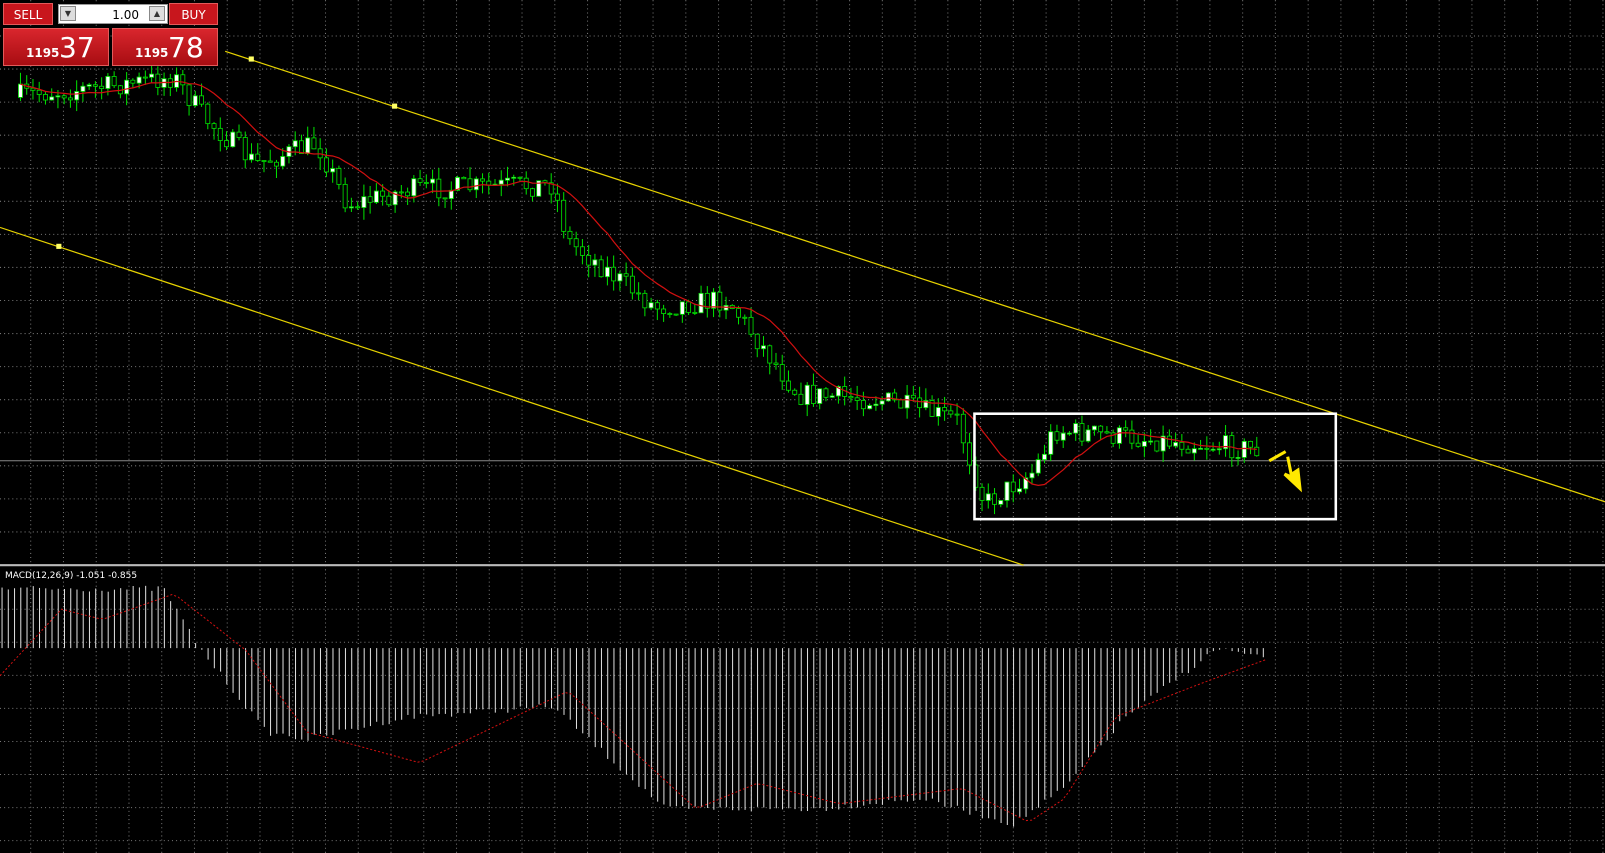 The height and width of the screenshot is (853, 1605). Describe the element at coordinates (186, 47) in the screenshot. I see `price-pips: 78` at that location.